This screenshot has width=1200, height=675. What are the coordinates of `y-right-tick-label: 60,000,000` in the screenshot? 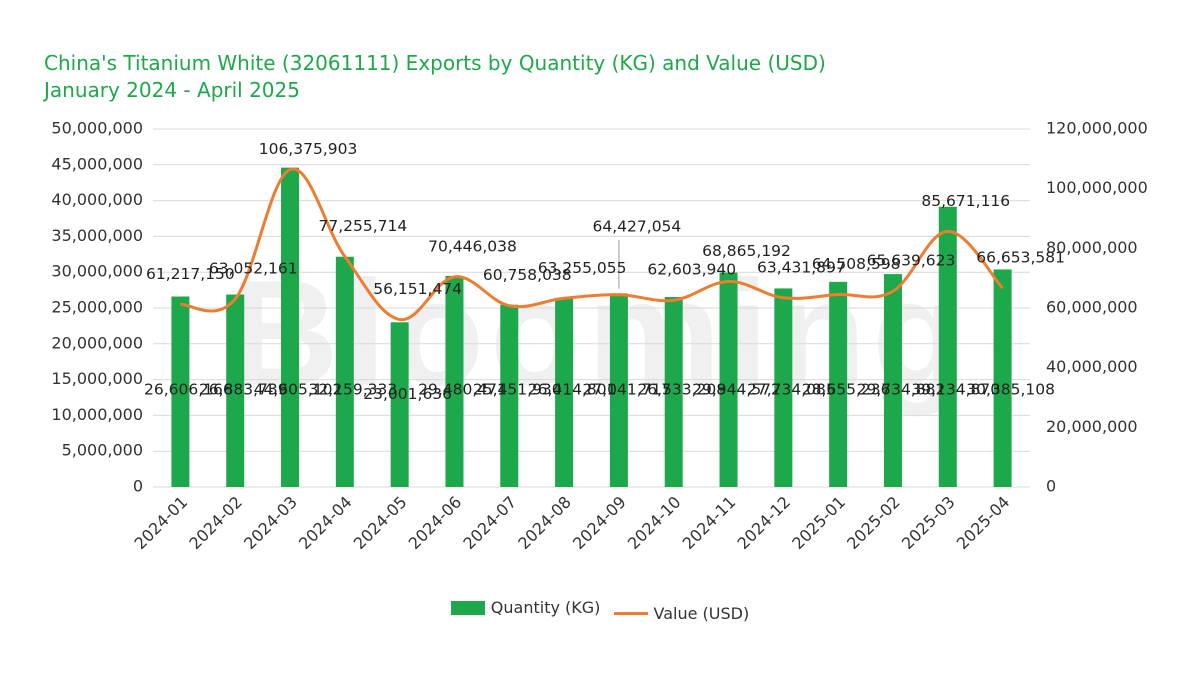 It's located at (1092, 307).